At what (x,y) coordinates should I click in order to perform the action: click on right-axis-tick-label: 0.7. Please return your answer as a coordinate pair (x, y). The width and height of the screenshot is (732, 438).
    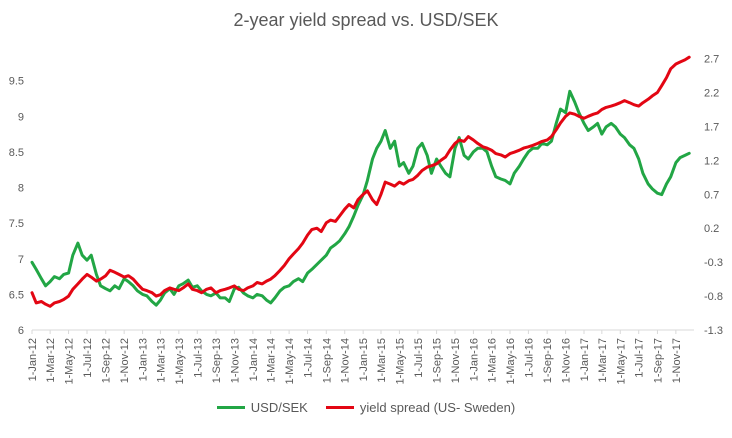
    Looking at the image, I should click on (711, 195).